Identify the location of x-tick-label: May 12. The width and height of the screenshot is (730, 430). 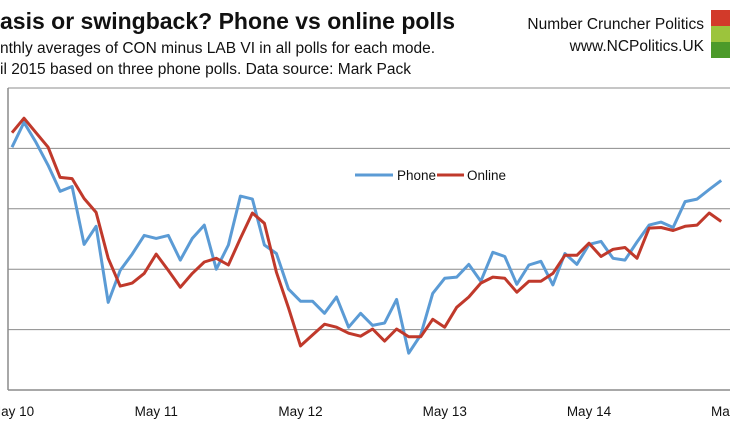
(300, 411).